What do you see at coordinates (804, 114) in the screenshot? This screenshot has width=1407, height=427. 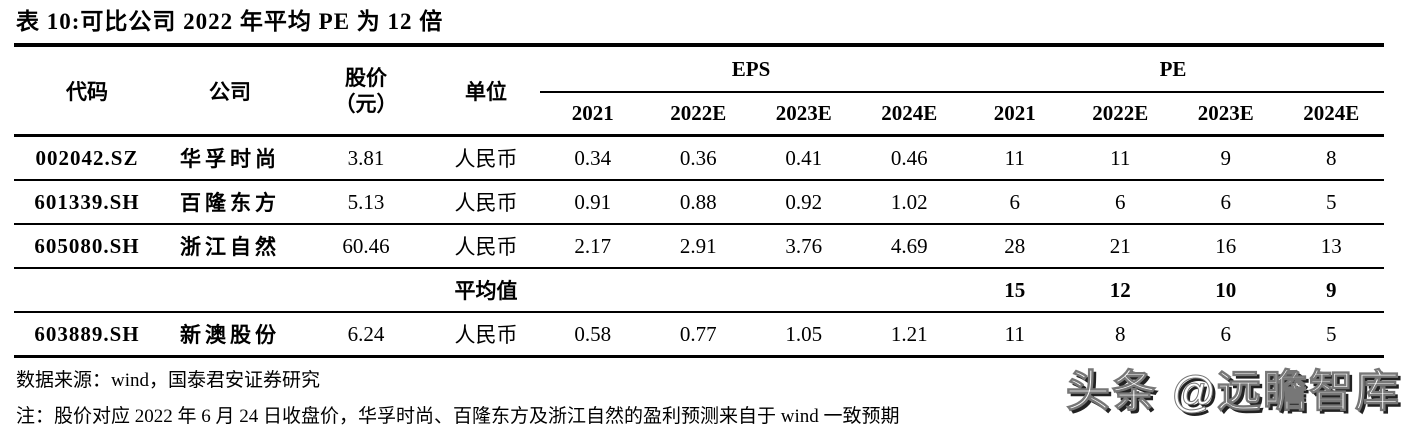 I see `col-header-eps-2023e: 2023E` at bounding box center [804, 114].